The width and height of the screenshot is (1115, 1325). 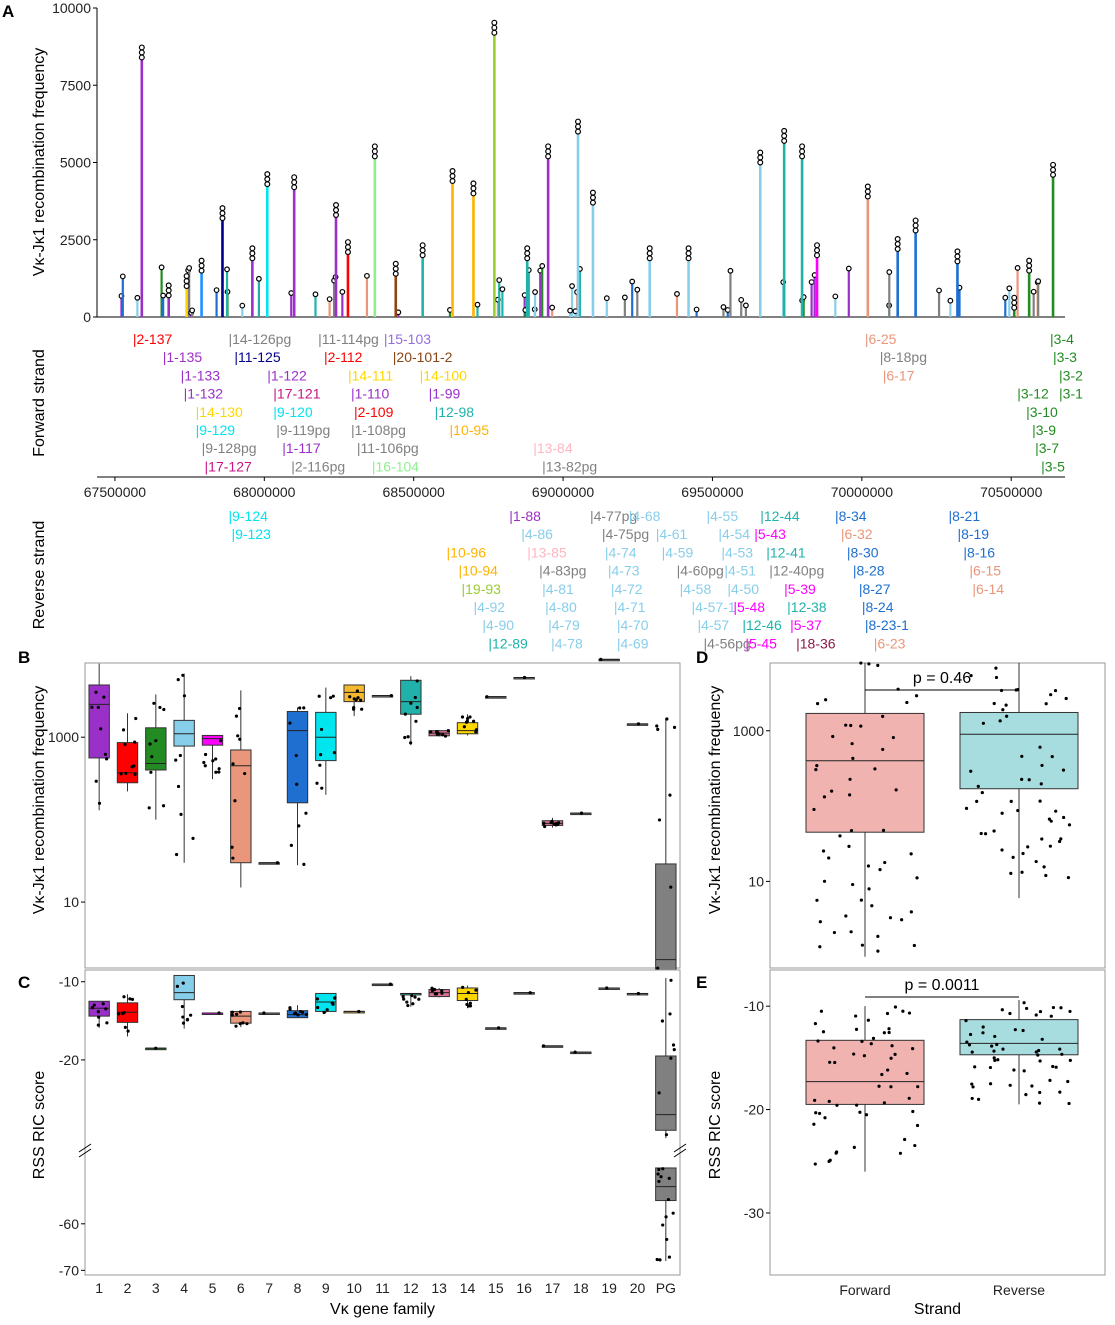 I want to click on forward-gene-label: |9-120, so click(x=293, y=412).